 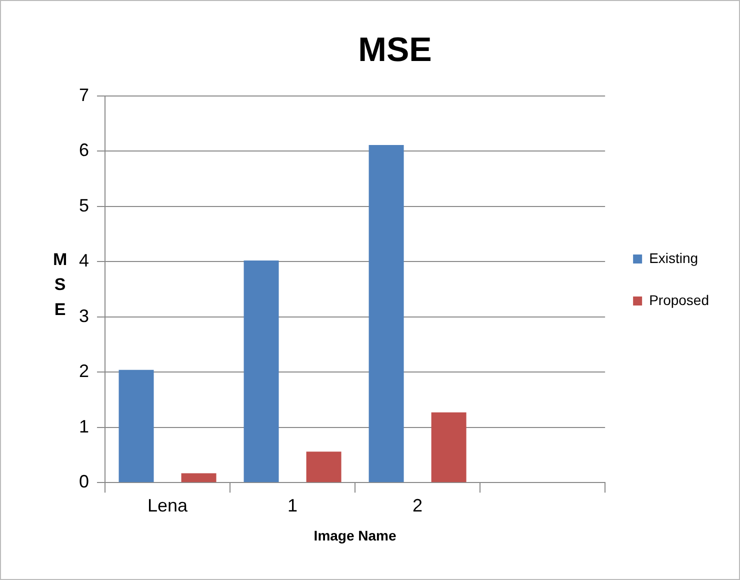 What do you see at coordinates (84, 94) in the screenshot?
I see `y-tick-label: 7` at bounding box center [84, 94].